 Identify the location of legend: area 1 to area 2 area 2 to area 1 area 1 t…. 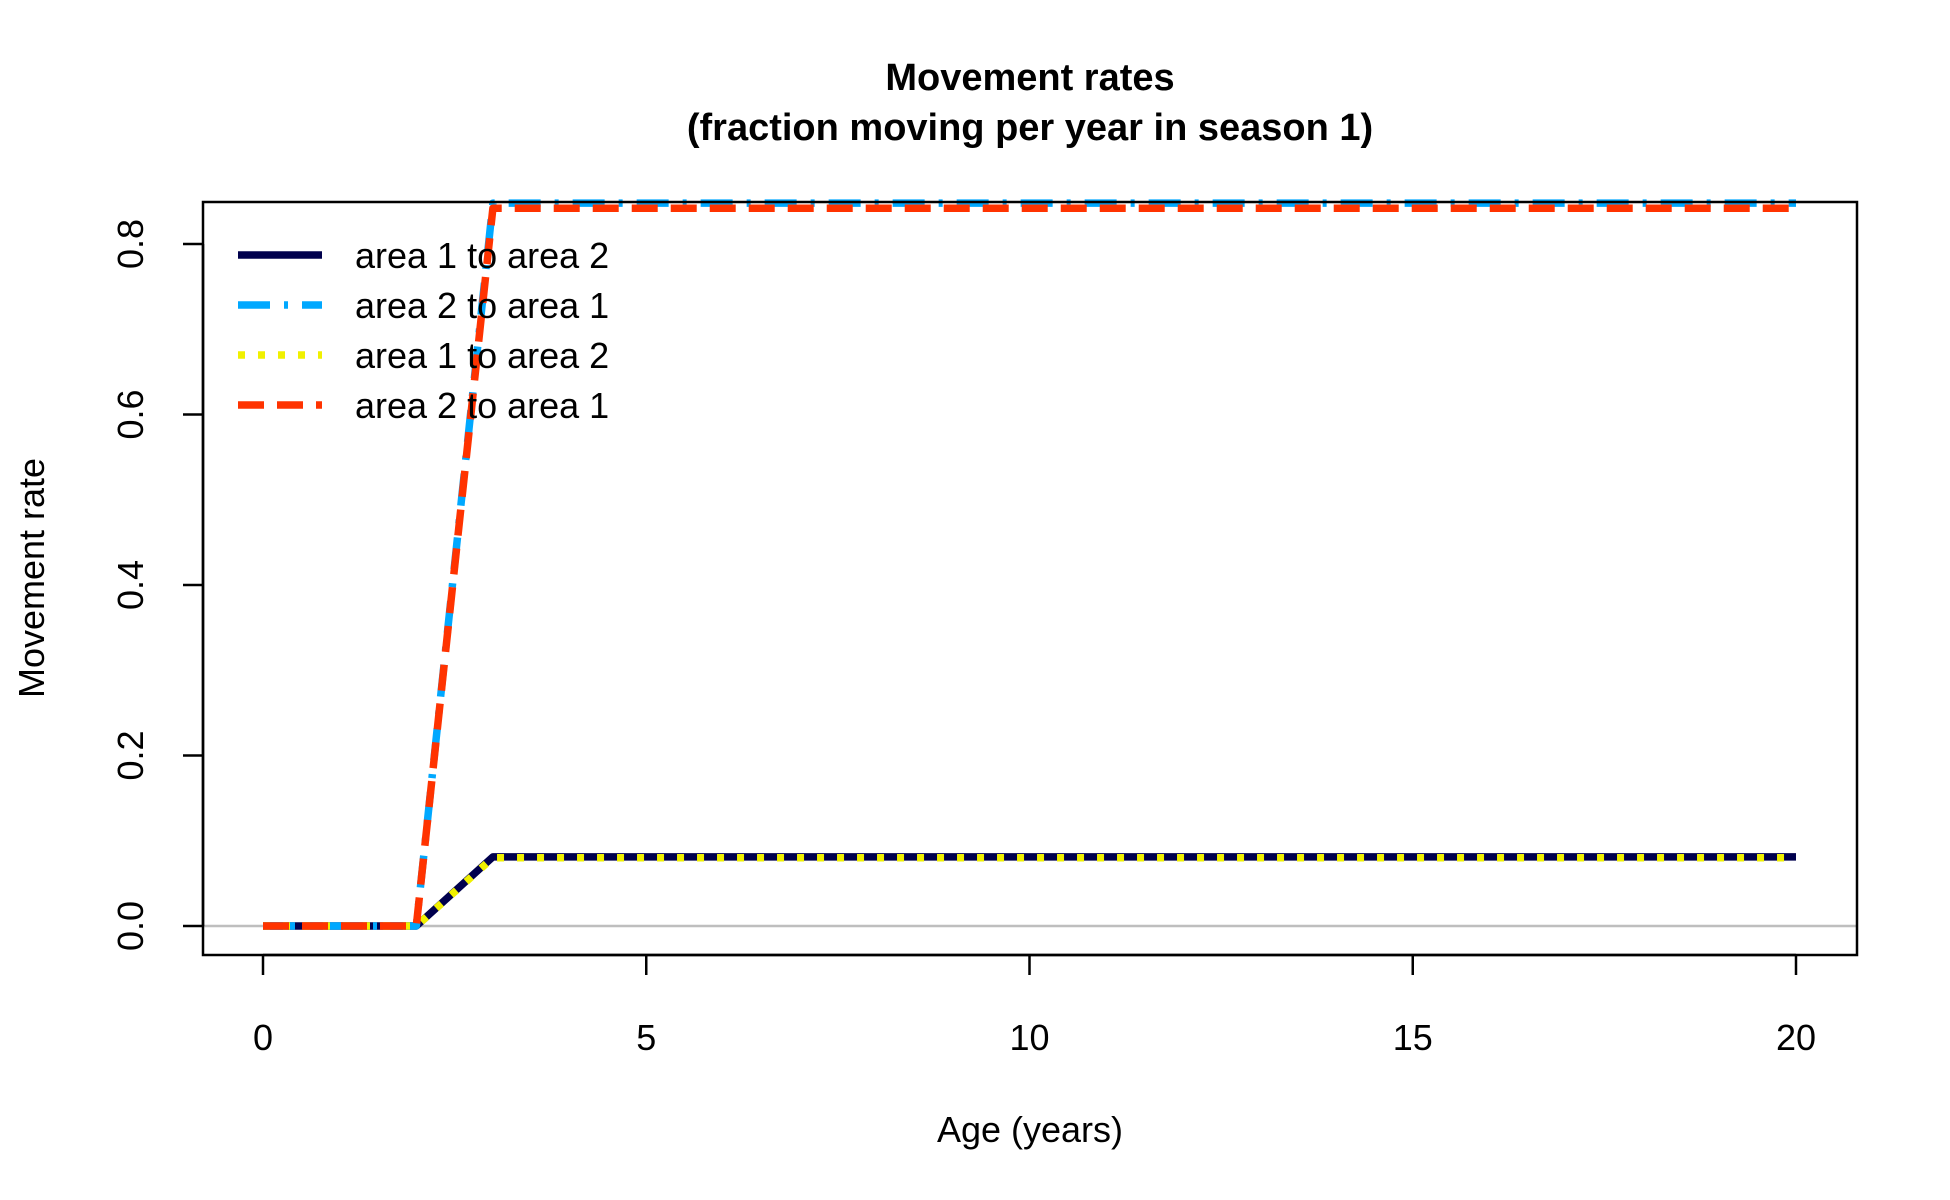
(423, 330).